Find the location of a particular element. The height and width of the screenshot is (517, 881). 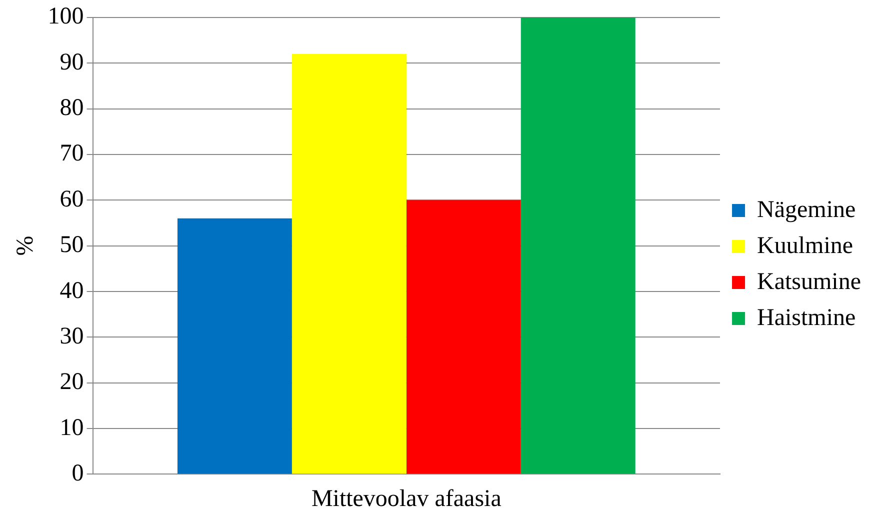

legend-label: Katsumine is located at coordinates (809, 281).